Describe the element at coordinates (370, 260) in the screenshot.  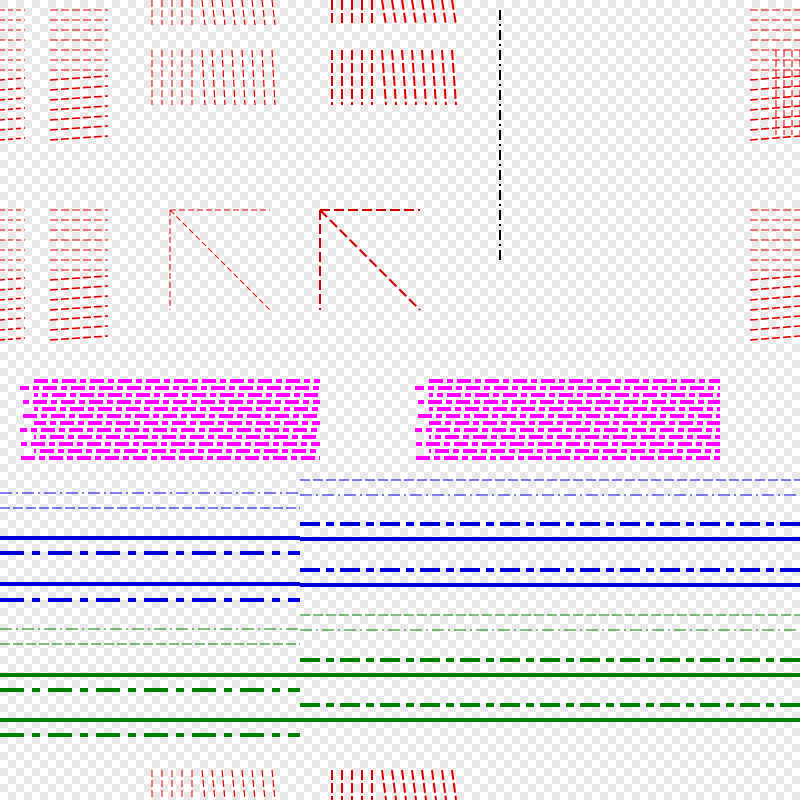
I see `thick-diagonal-shape` at that location.